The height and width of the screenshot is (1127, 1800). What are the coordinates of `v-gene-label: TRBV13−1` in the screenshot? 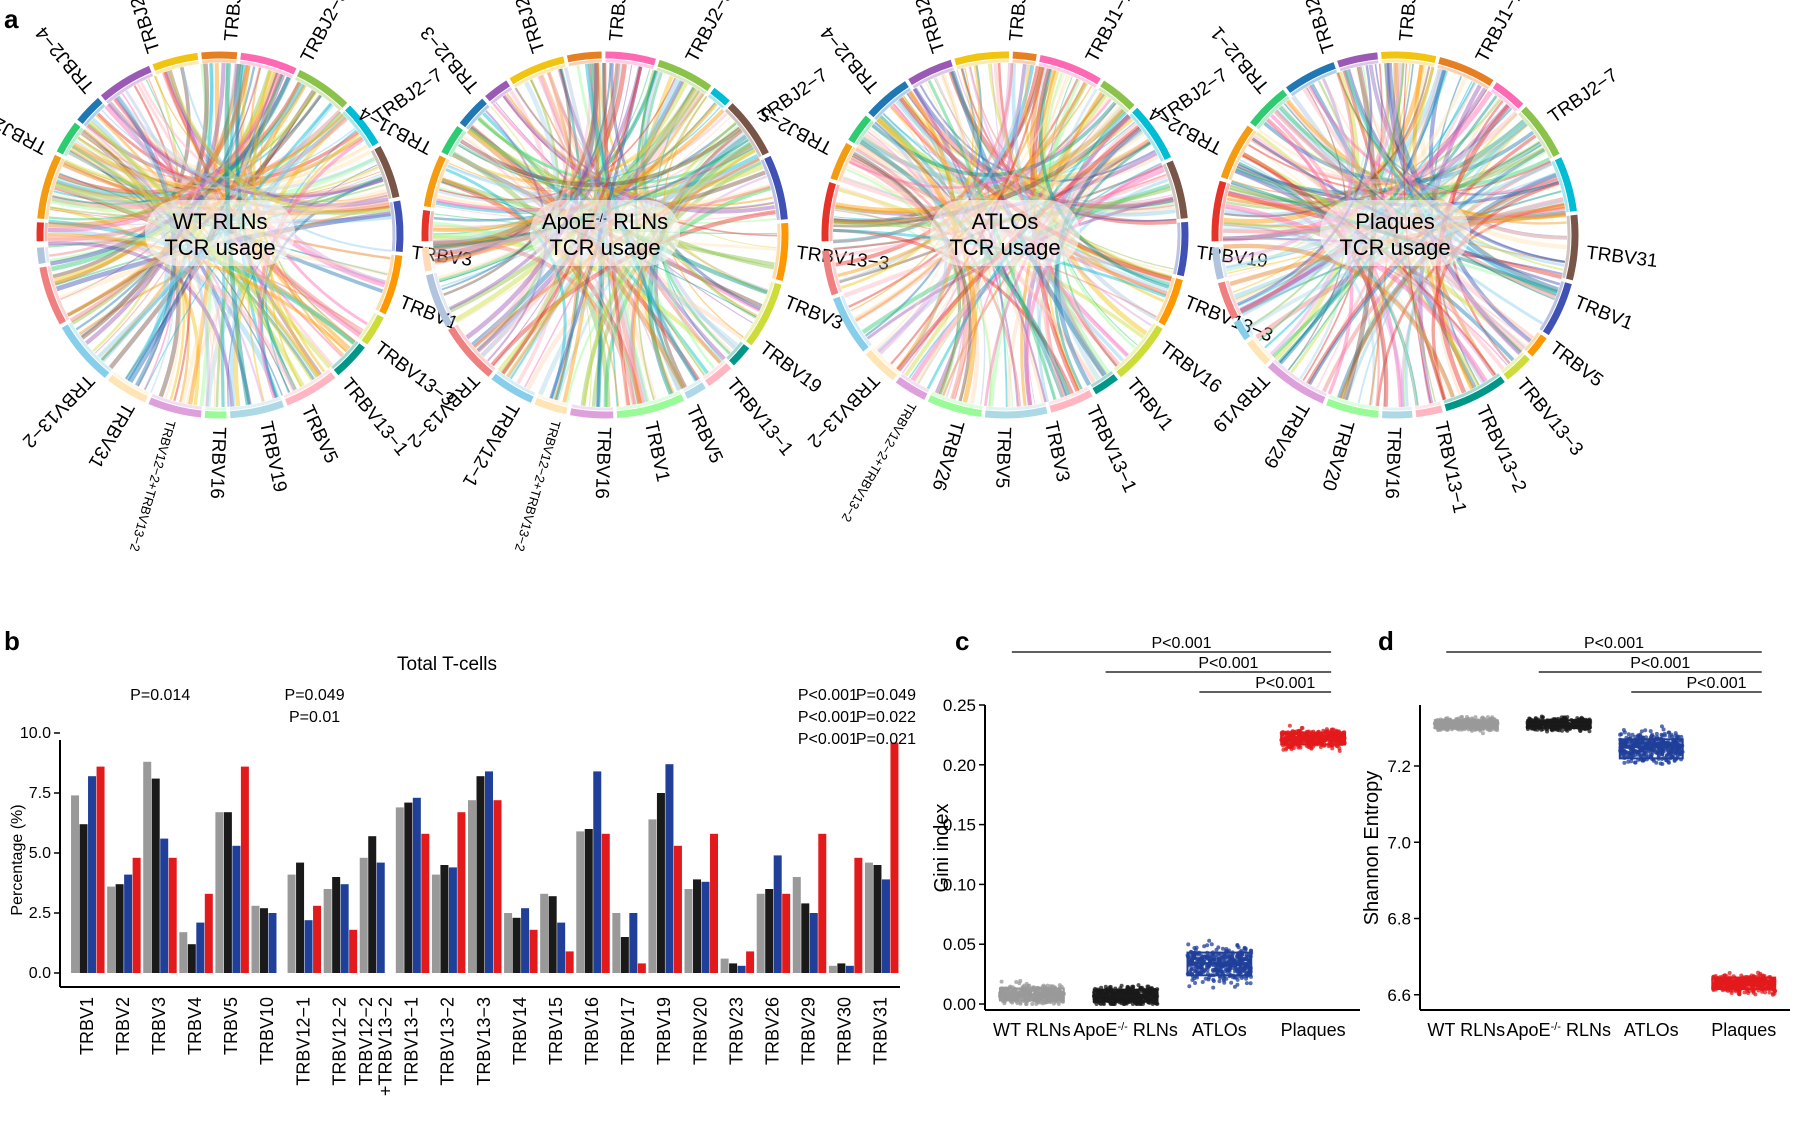 It's located at (759, 417).